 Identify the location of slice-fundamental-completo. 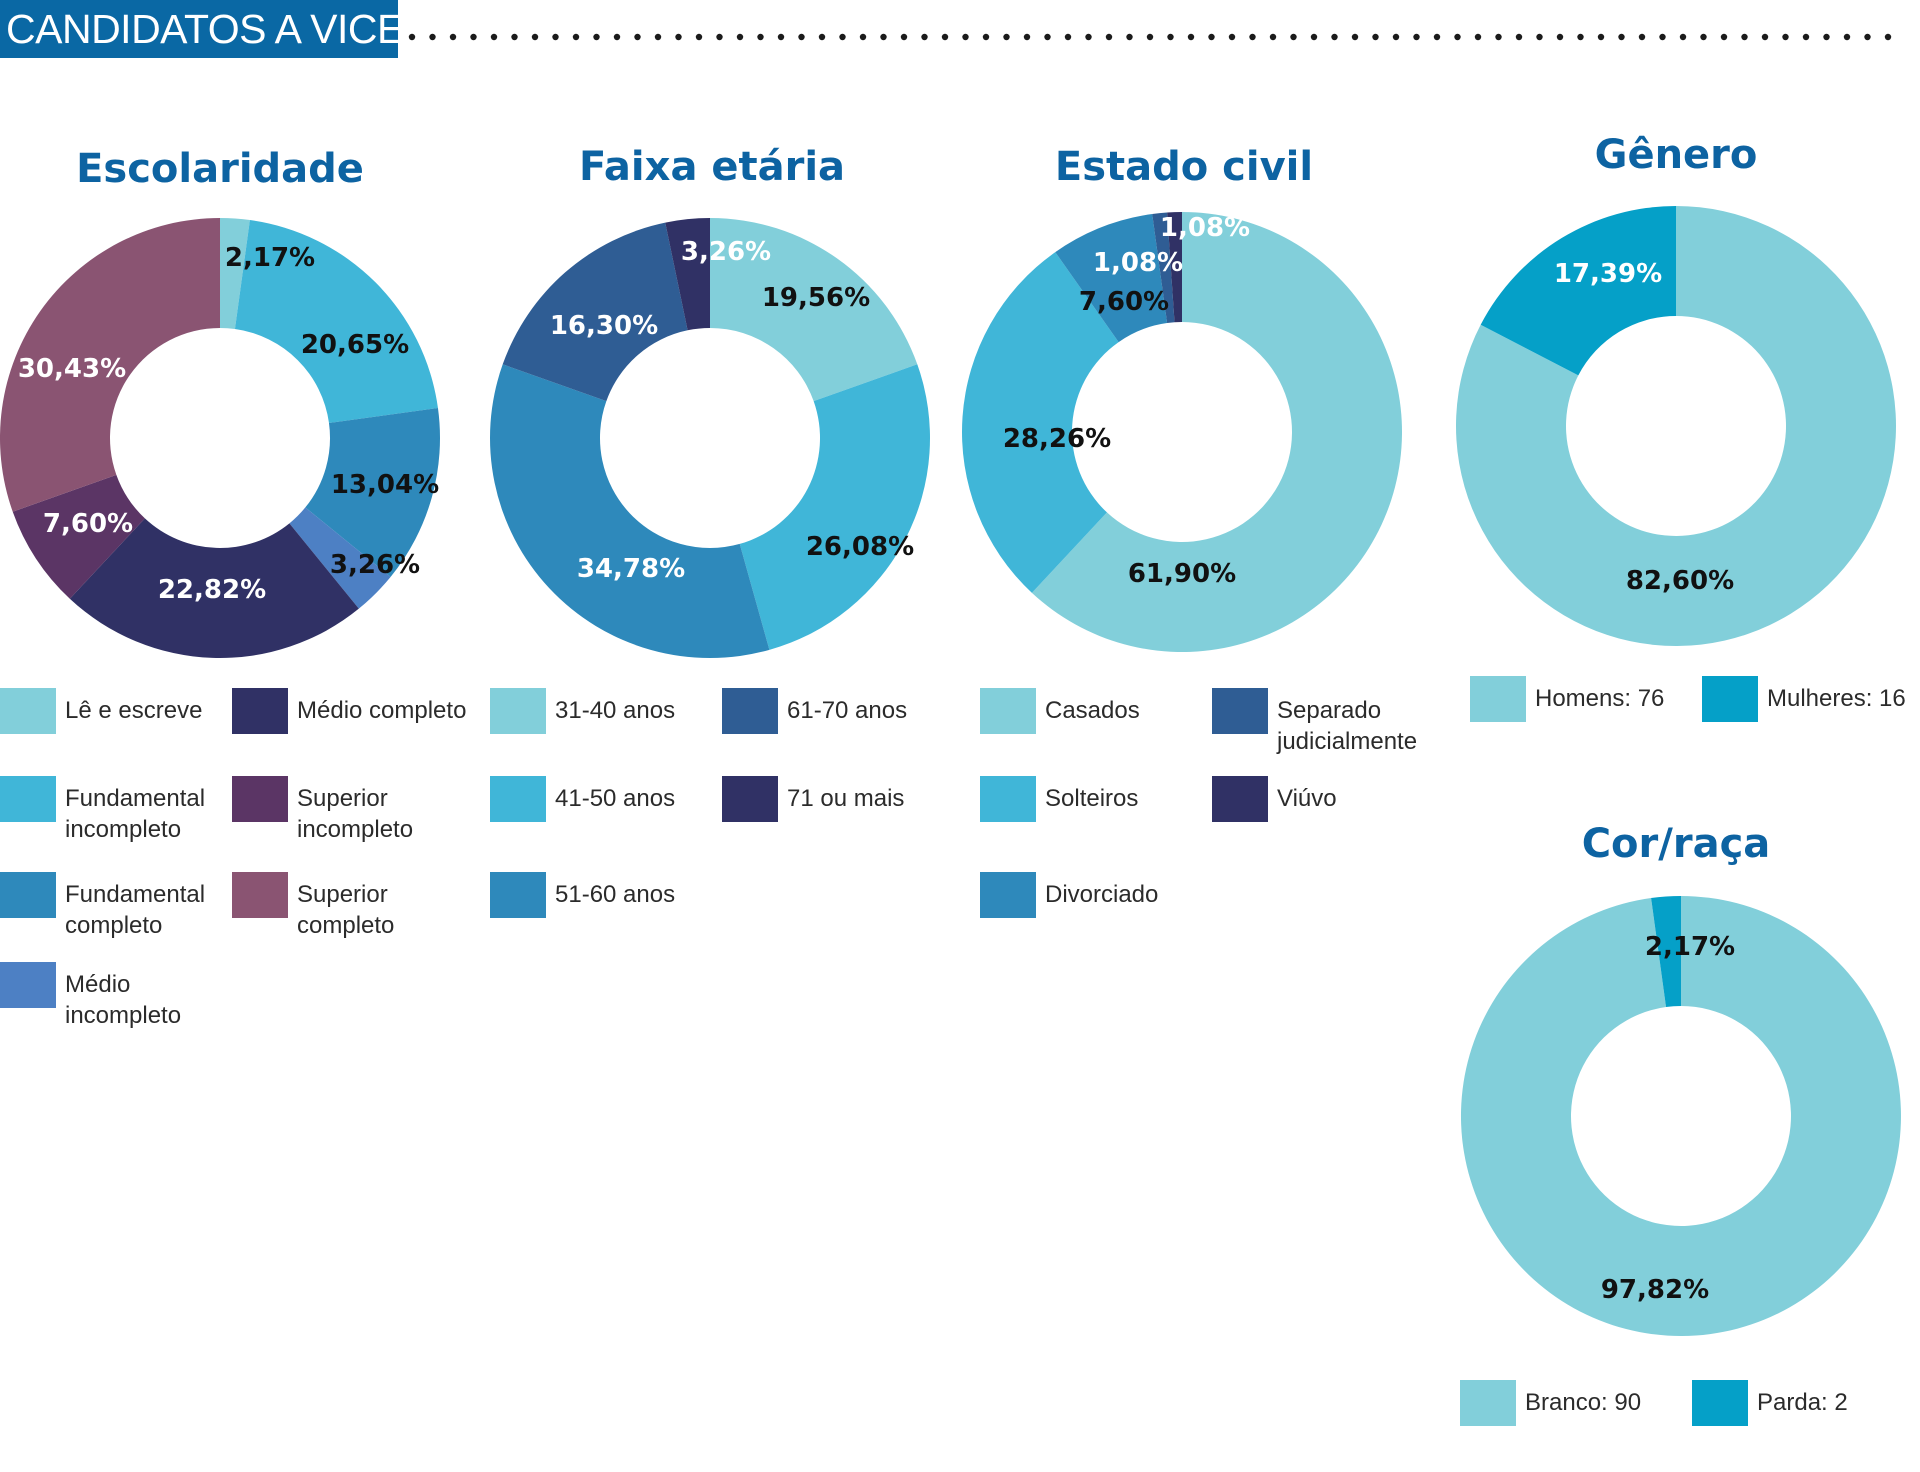
(372, 492).